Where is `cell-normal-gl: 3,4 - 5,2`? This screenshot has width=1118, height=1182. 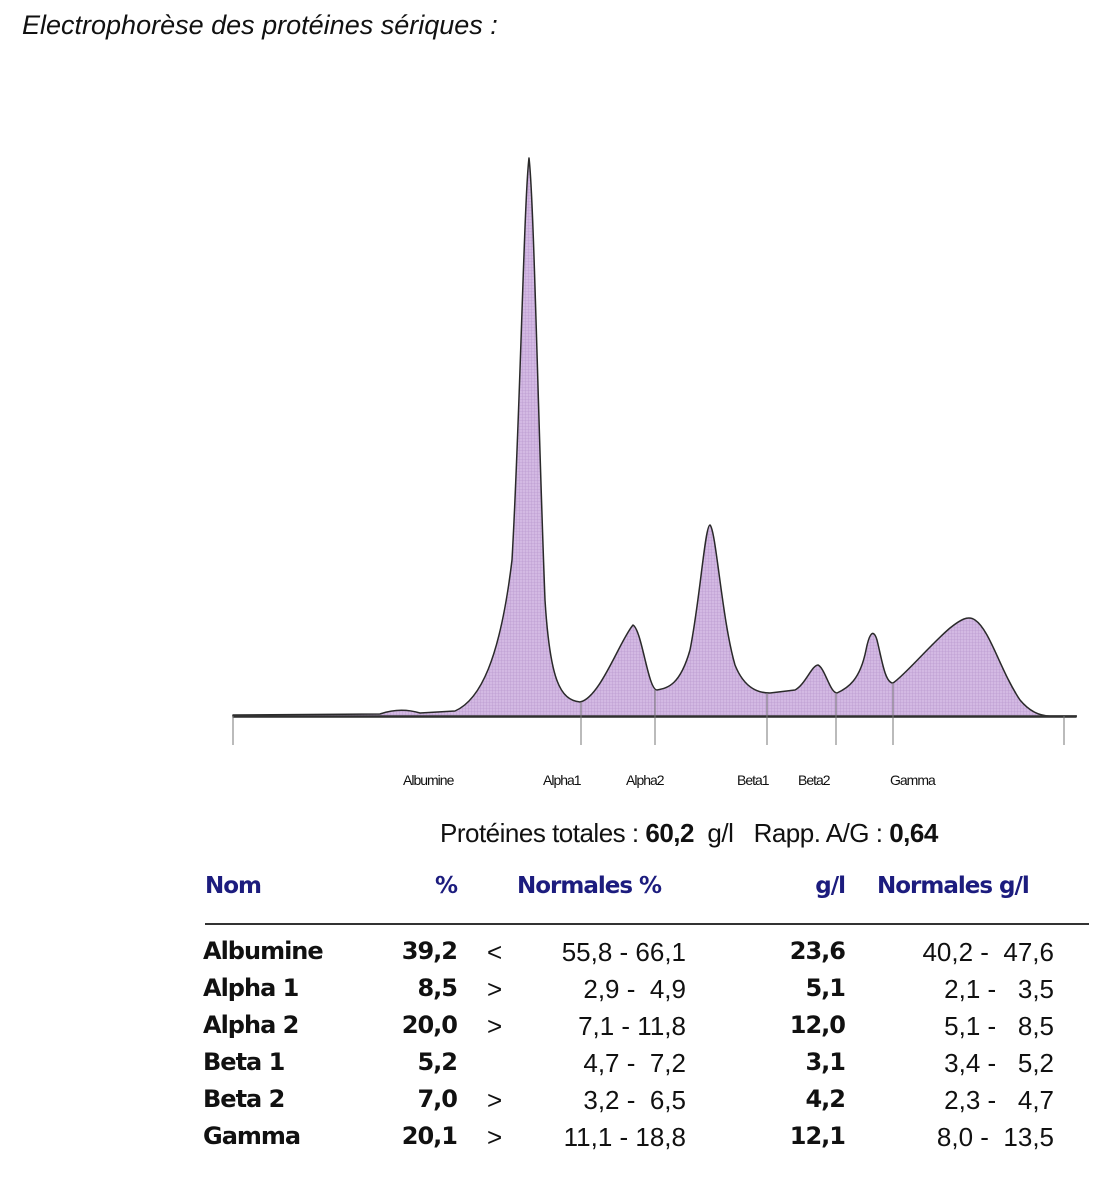
cell-normal-gl: 3,4 - 5,2 is located at coordinates (999, 1063).